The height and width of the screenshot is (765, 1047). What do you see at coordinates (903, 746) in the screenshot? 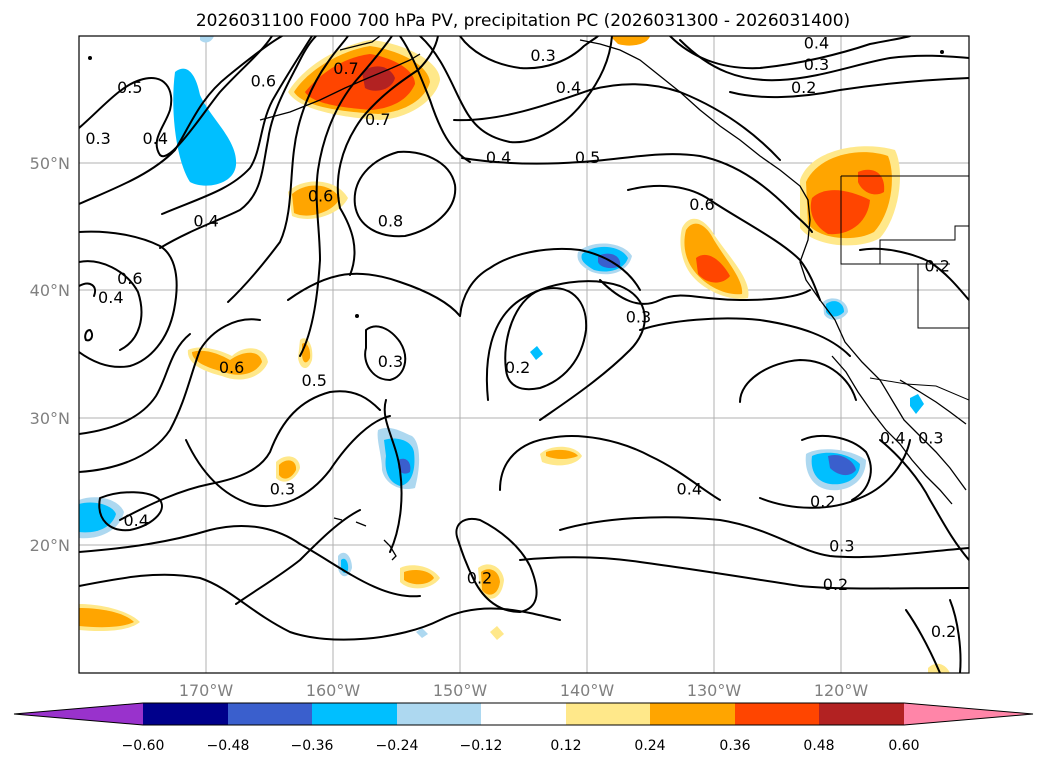
I see `colorbar-tick-label: 0.60` at bounding box center [903, 746].